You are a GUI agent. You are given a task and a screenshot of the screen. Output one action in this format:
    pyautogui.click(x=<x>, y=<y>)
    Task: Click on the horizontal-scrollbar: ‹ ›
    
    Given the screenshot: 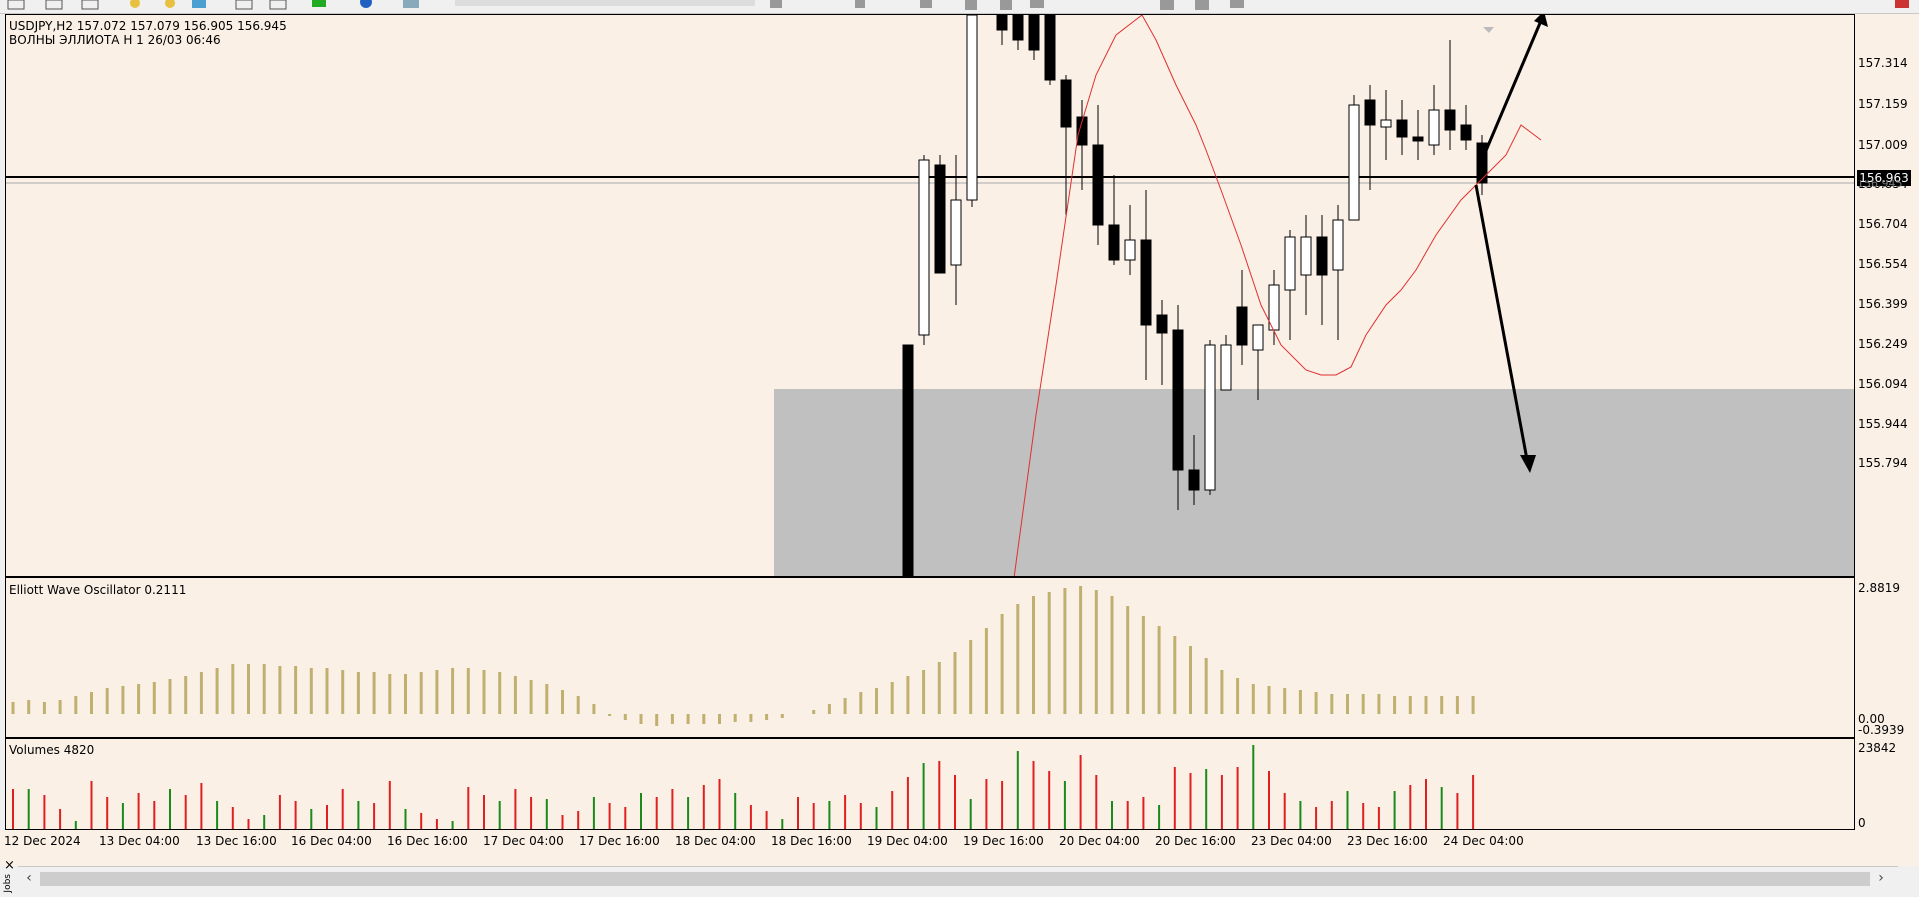 What is the action you would take?
    pyautogui.click(x=958, y=881)
    